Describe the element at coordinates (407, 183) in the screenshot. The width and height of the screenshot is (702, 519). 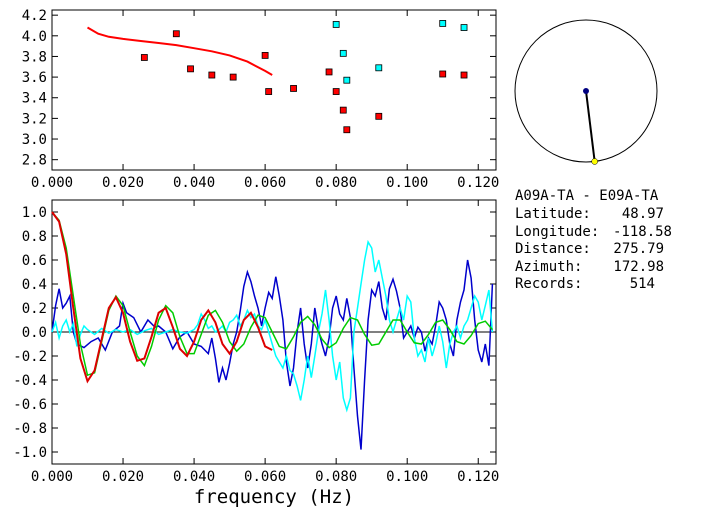
I see `top-xtick-label: 0.100` at that location.